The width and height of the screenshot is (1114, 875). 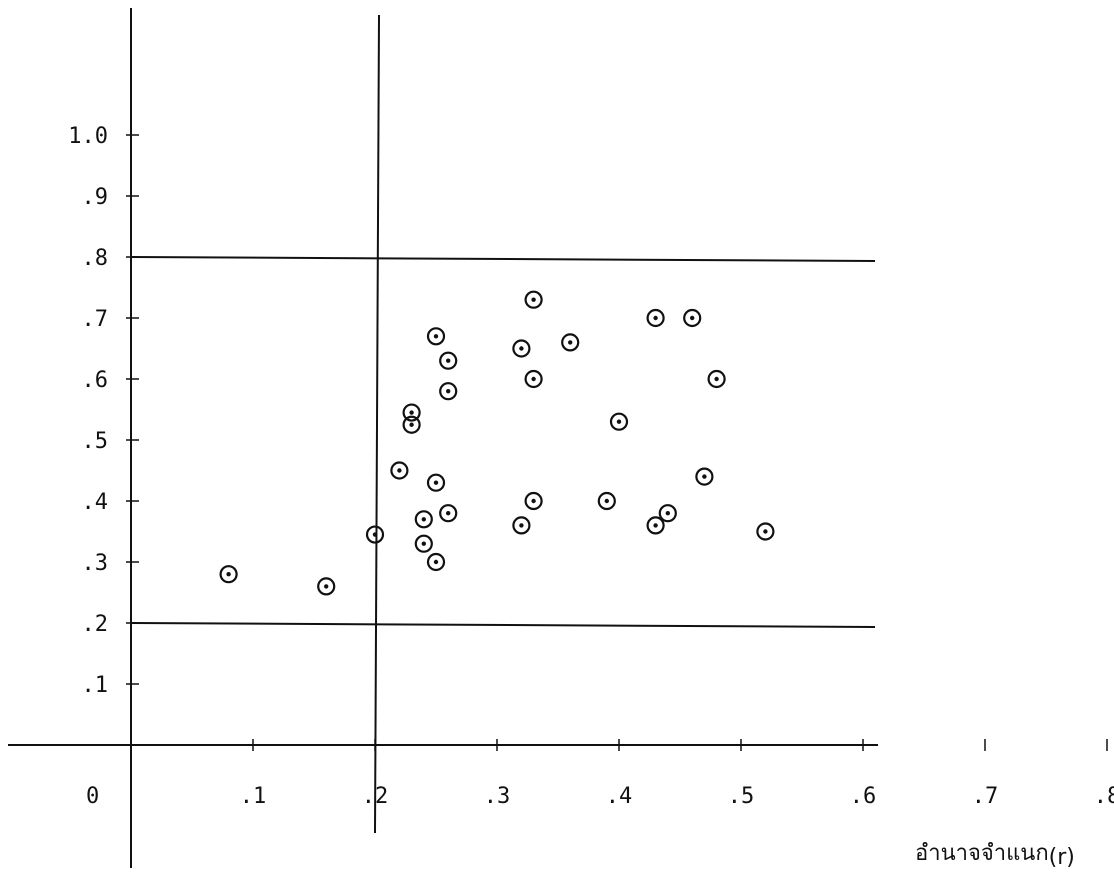 I want to click on y-tick-label: .5, so click(x=95, y=441).